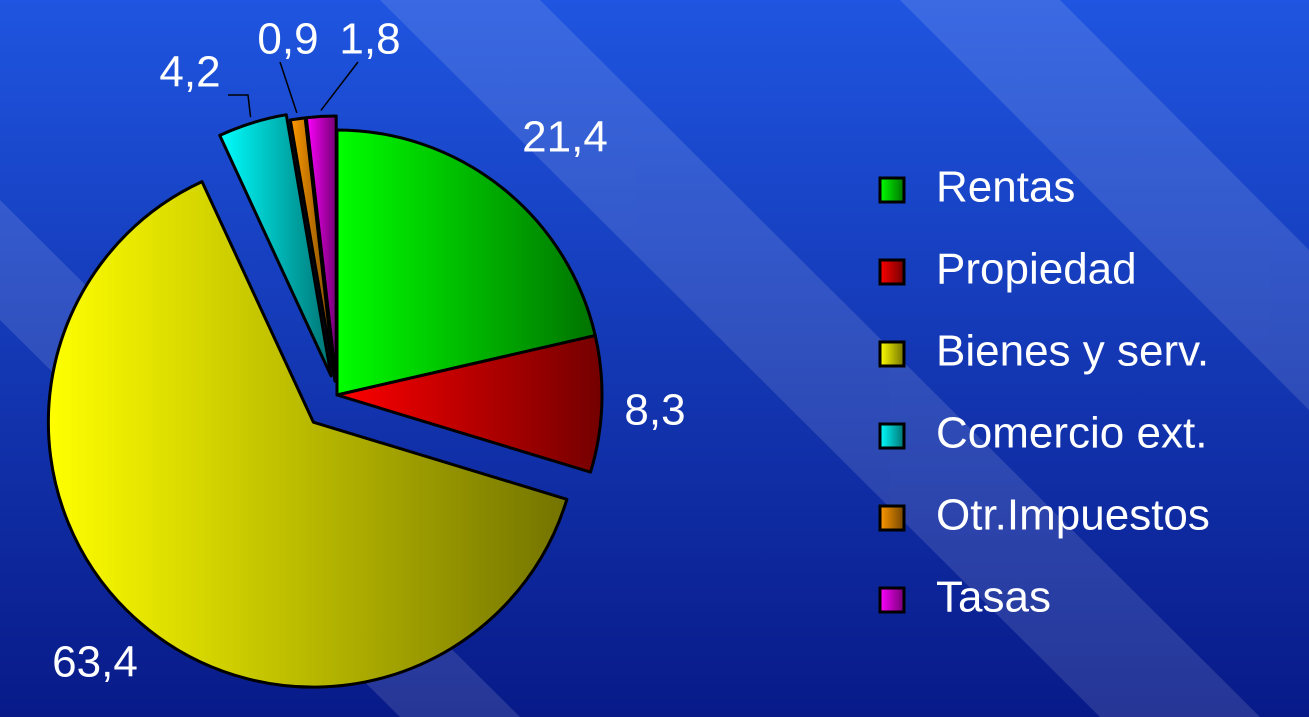 Image resolution: width=1309 pixels, height=717 pixels. Describe the element at coordinates (1005, 187) in the screenshot. I see `legend-label: Rentas` at that location.